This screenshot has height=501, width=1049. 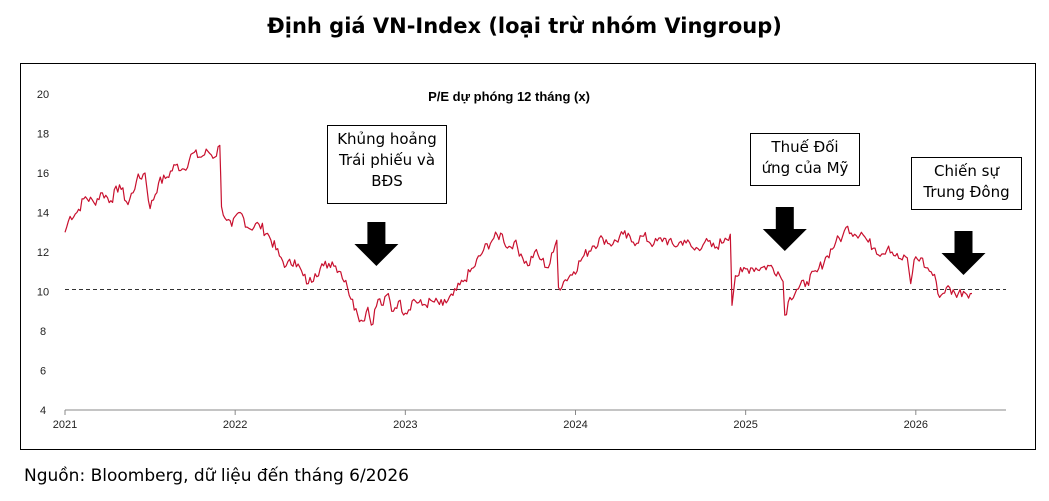 I want to click on y-tick-label: 6, so click(x=43, y=372).